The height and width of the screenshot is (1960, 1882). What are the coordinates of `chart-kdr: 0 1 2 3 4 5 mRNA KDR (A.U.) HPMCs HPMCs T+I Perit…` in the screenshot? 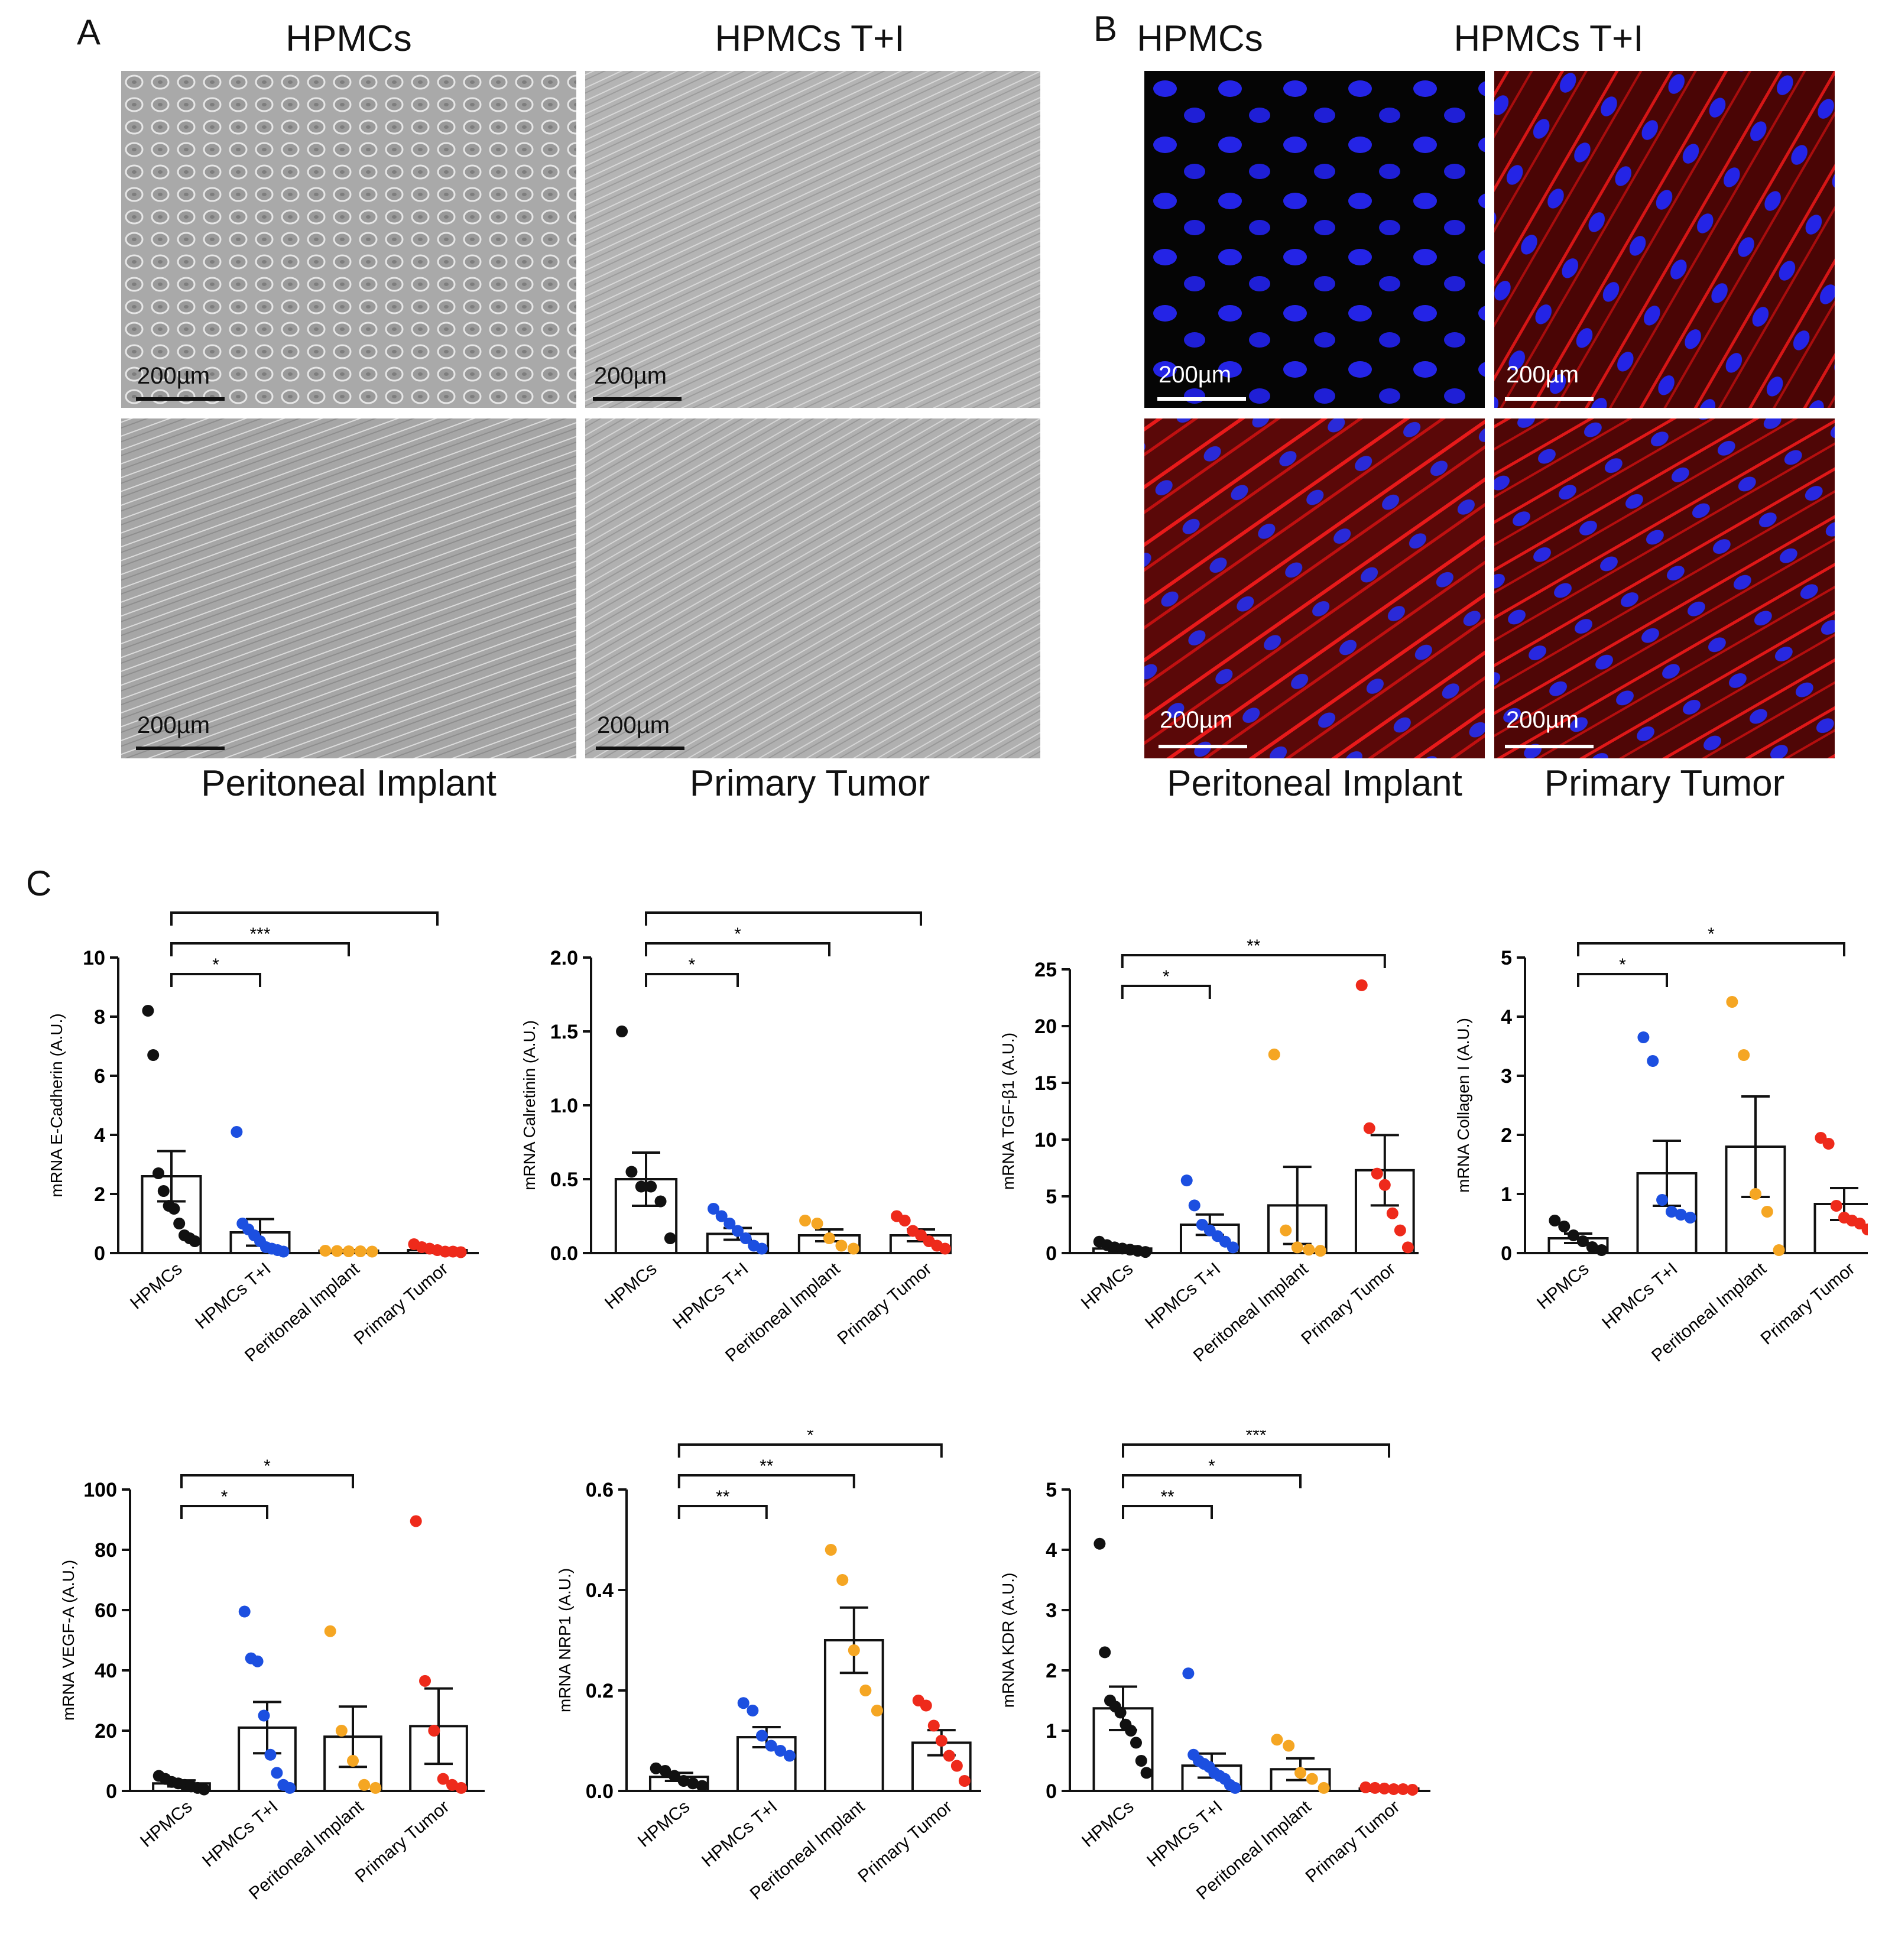 It's located at (1202, 1691).